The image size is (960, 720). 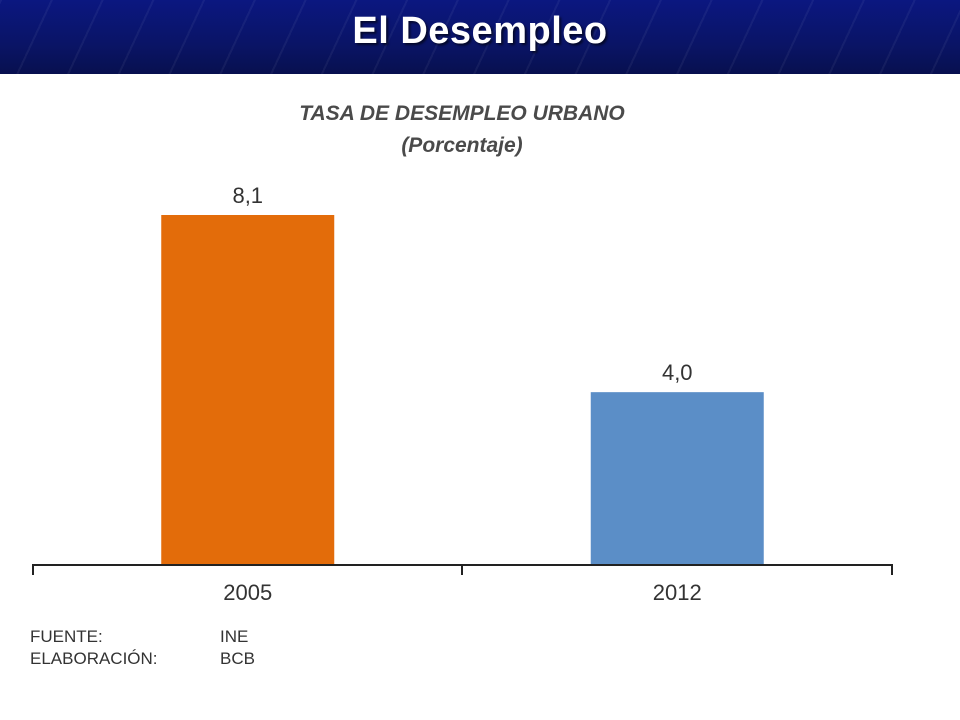 I want to click on elaboration-key: ELABORACIÓN:, so click(x=94, y=658).